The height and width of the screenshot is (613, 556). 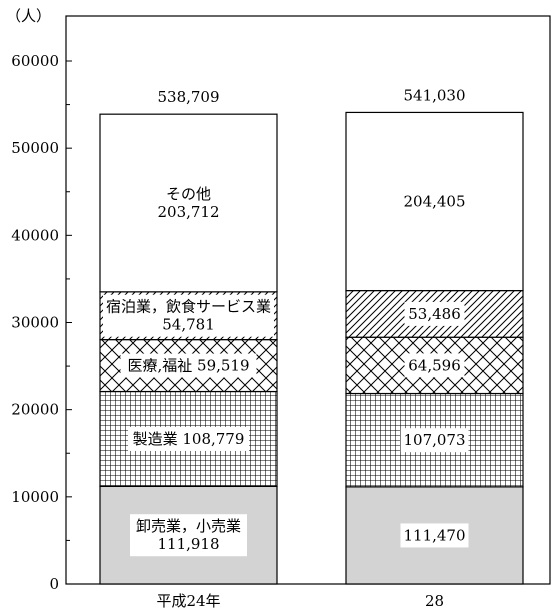 What do you see at coordinates (188, 601) in the screenshot?
I see `x-category-label: 平成24年` at bounding box center [188, 601].